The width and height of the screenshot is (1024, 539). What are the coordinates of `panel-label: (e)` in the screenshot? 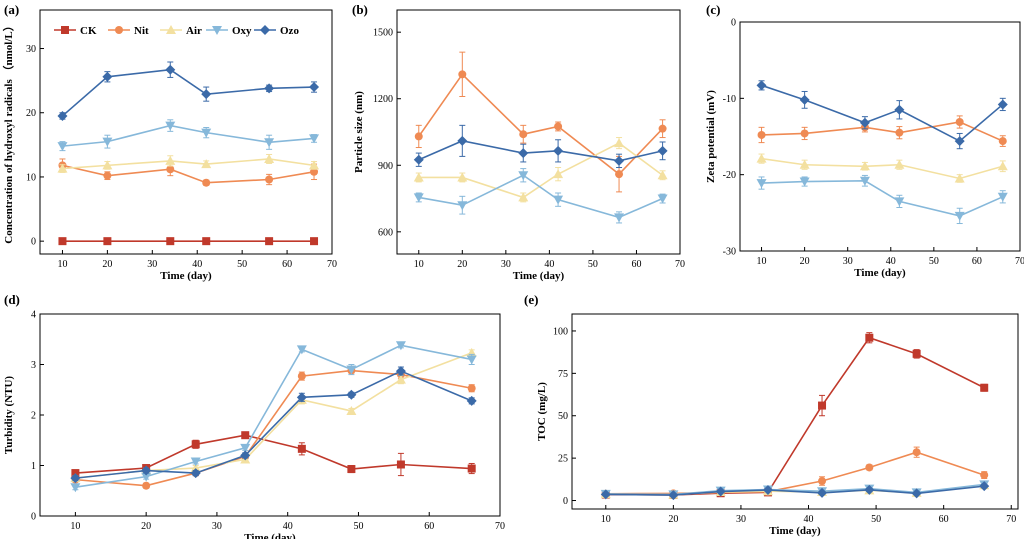 It's located at (531, 299).